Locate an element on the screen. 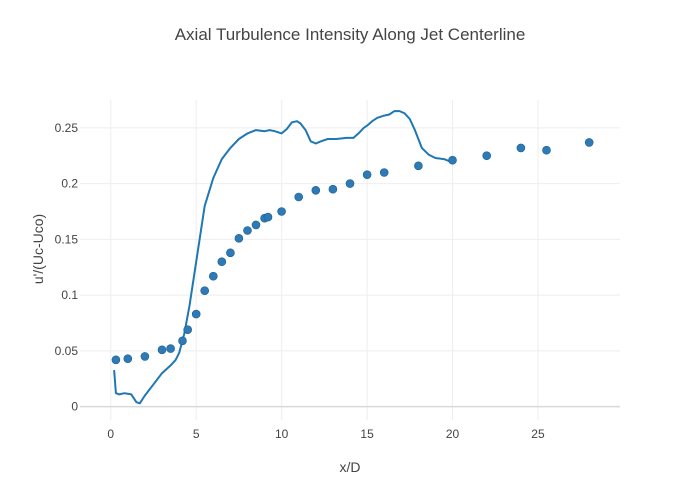  x-tick-label: 25 is located at coordinates (538, 434).